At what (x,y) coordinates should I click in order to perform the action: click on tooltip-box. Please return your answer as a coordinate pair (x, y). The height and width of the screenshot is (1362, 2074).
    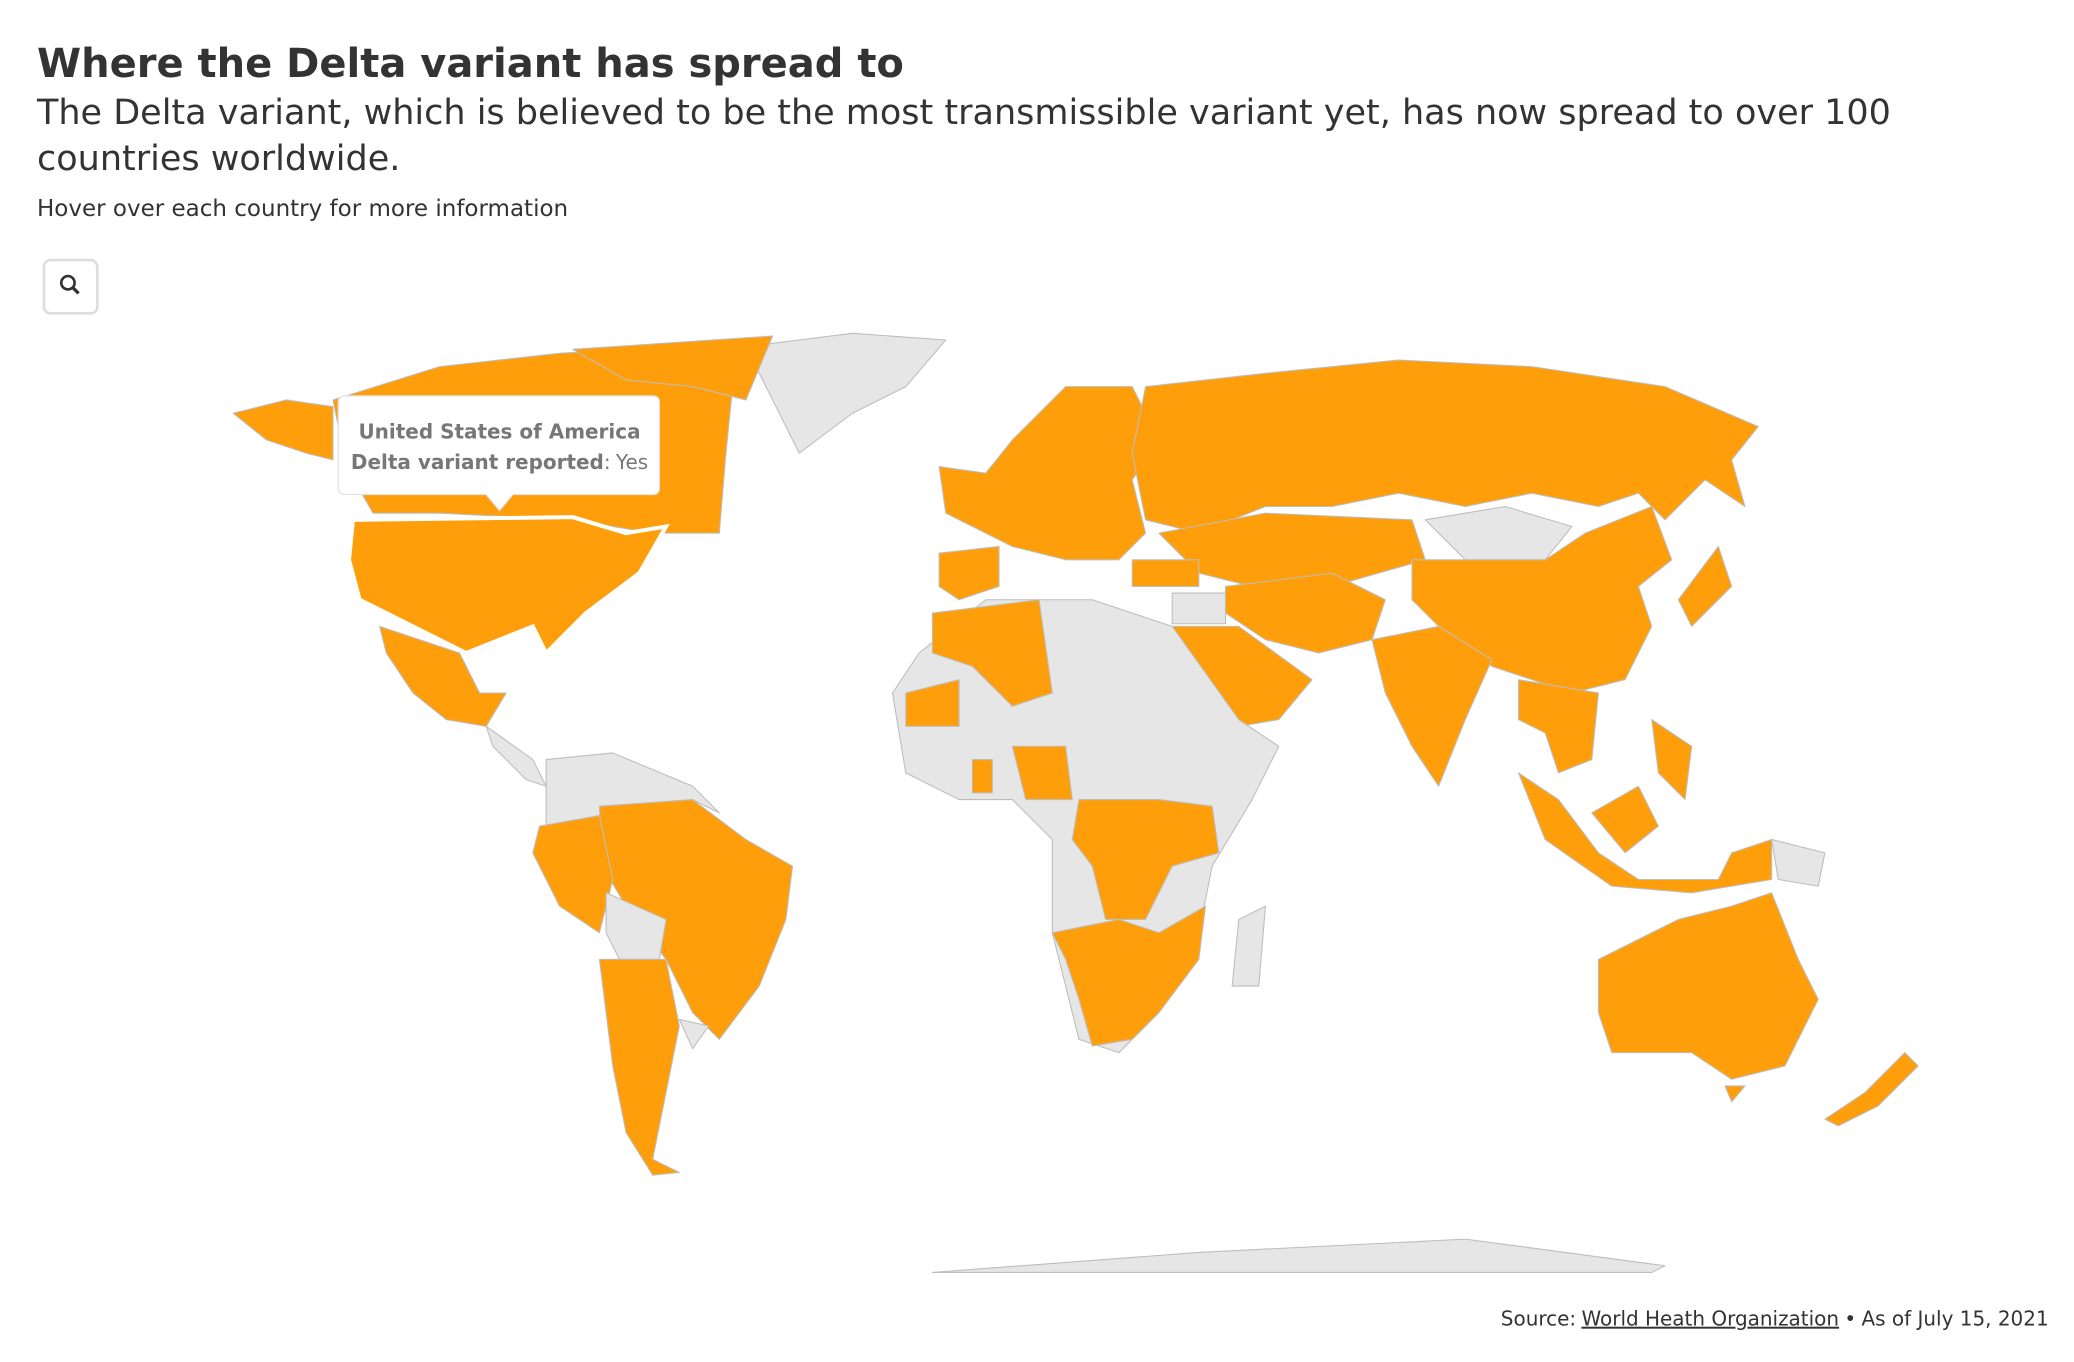
    Looking at the image, I should click on (499, 453).